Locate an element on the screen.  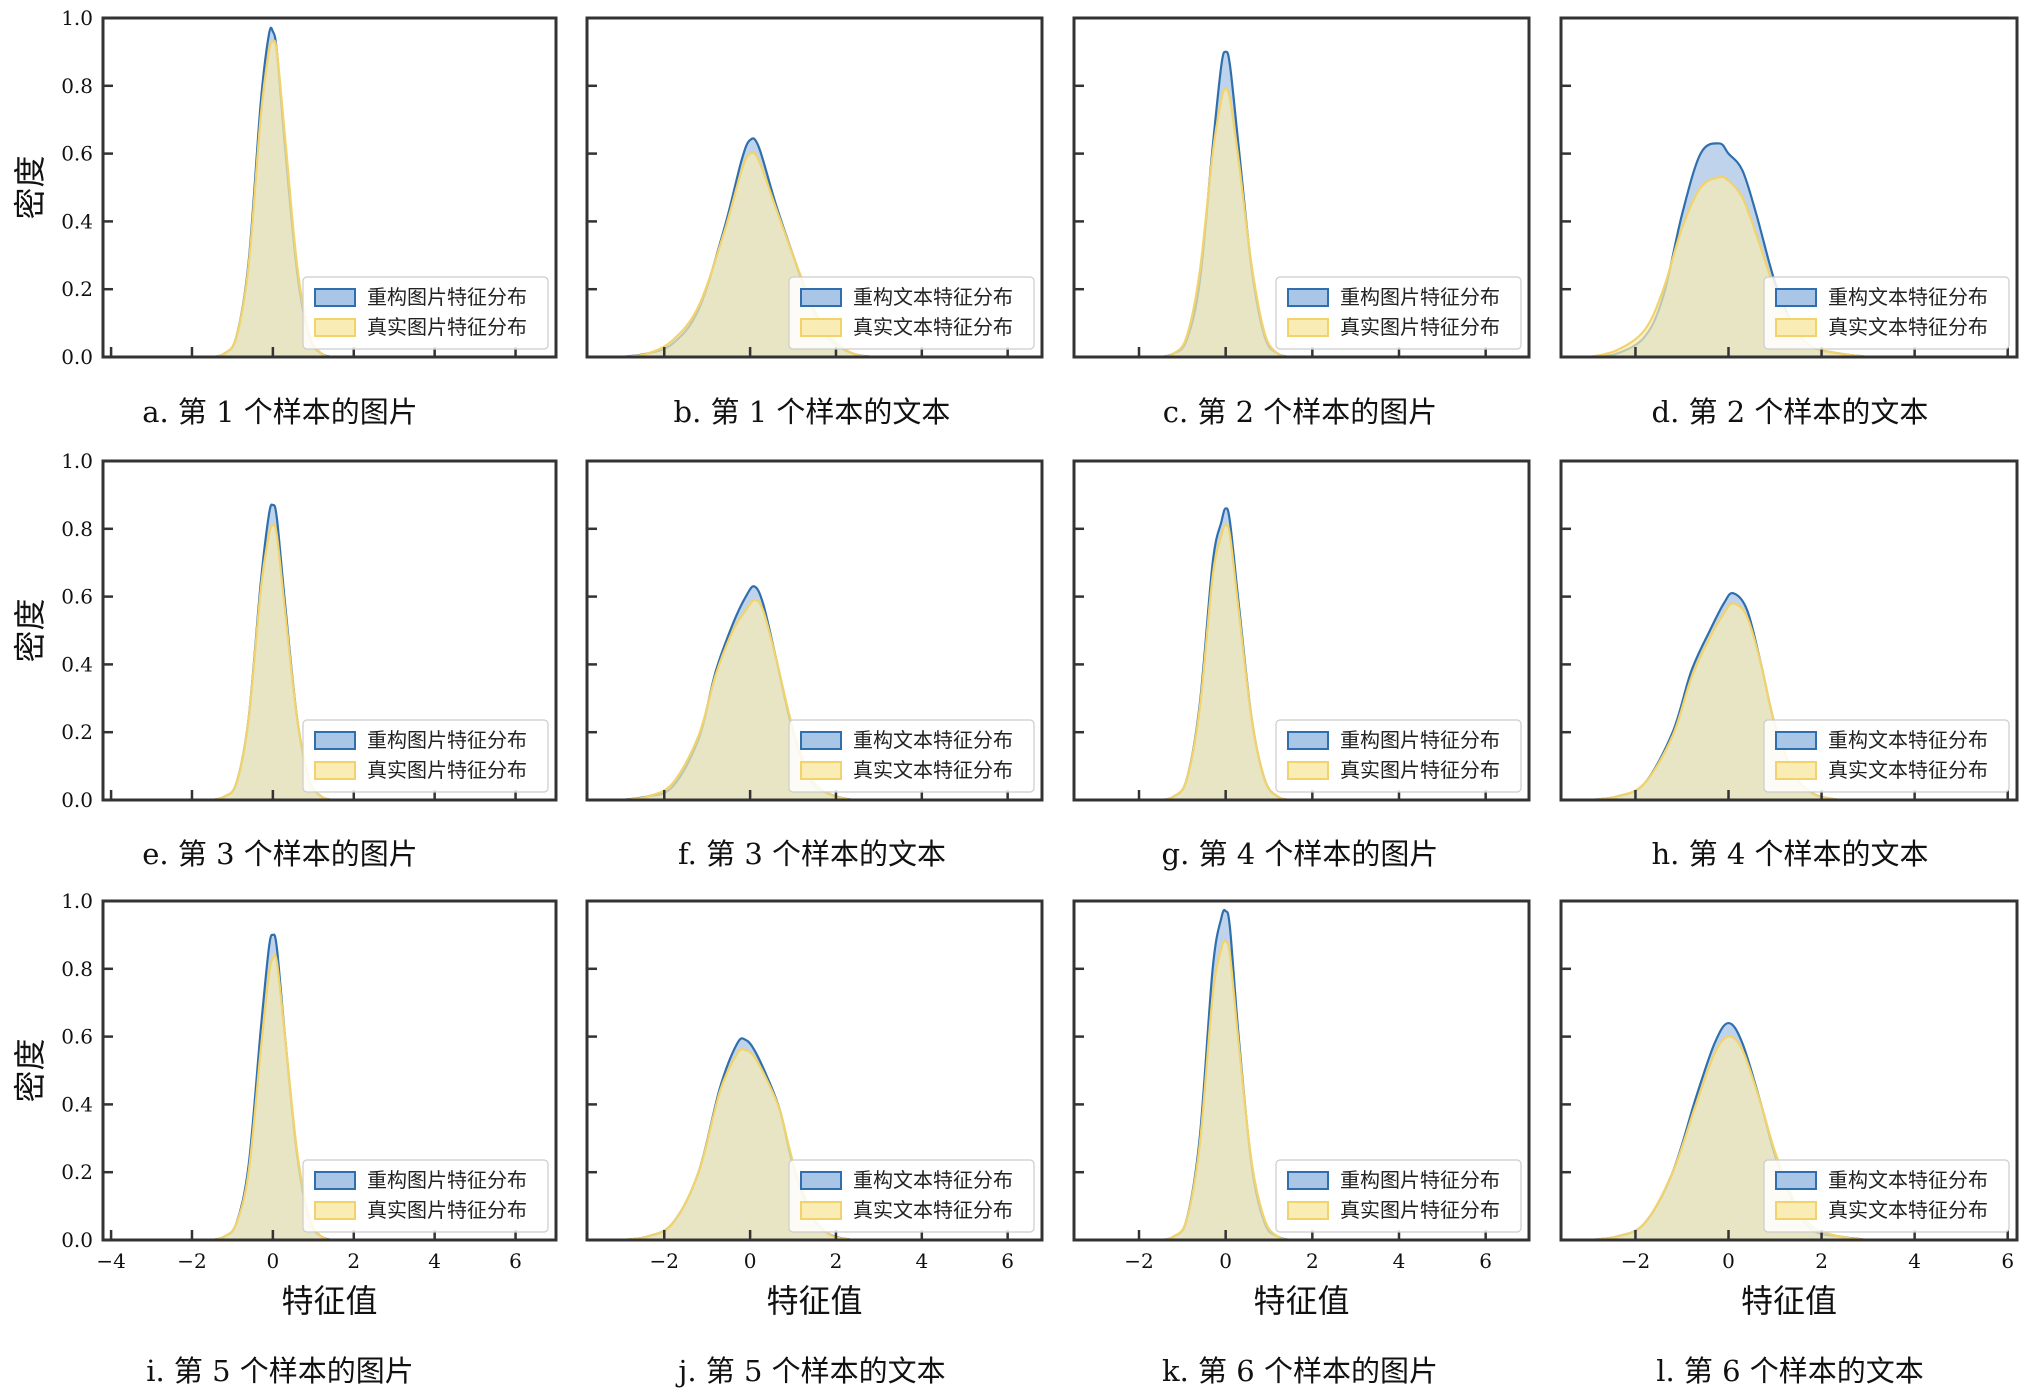
plot-frame-j is located at coordinates (814, 1070).